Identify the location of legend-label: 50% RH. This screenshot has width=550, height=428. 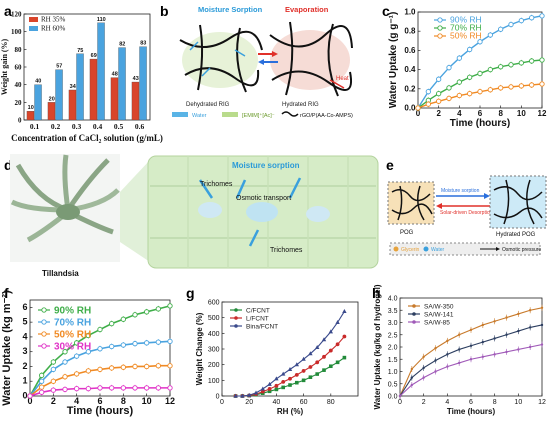
(466, 36).